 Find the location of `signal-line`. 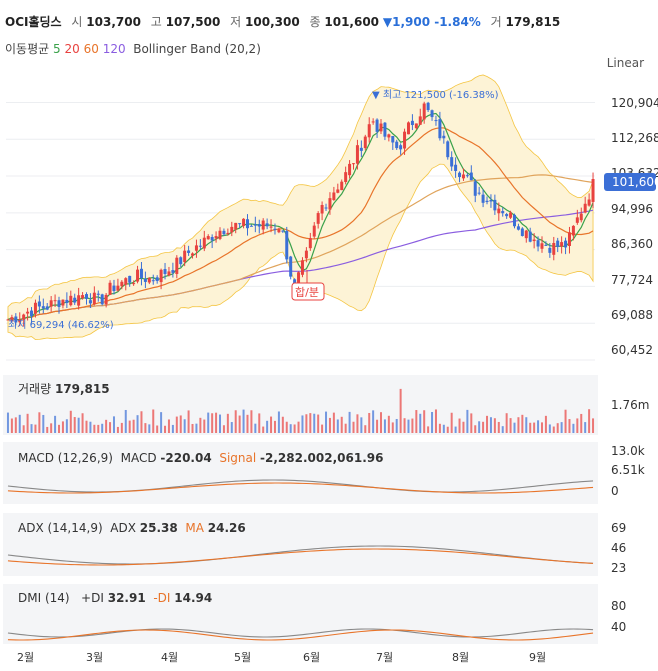

signal-line is located at coordinates (300, 488).